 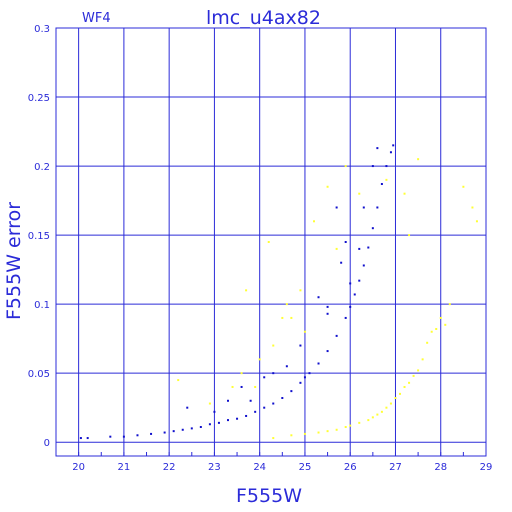 I want to click on x-tick-label: 27, so click(x=395, y=467).